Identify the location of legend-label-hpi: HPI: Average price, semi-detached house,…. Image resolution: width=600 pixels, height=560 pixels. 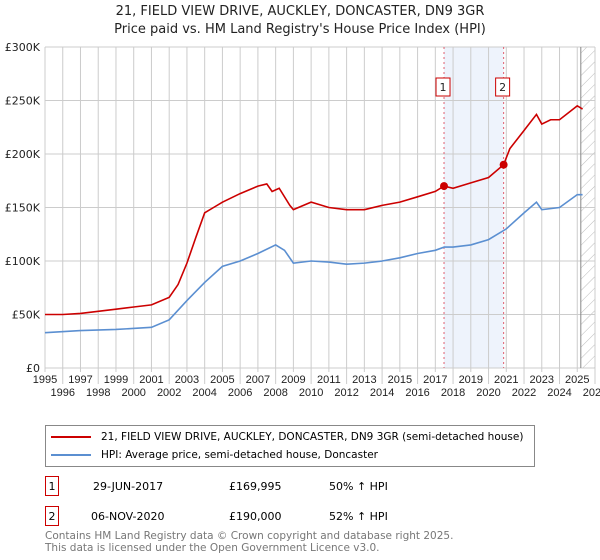
(239, 455).